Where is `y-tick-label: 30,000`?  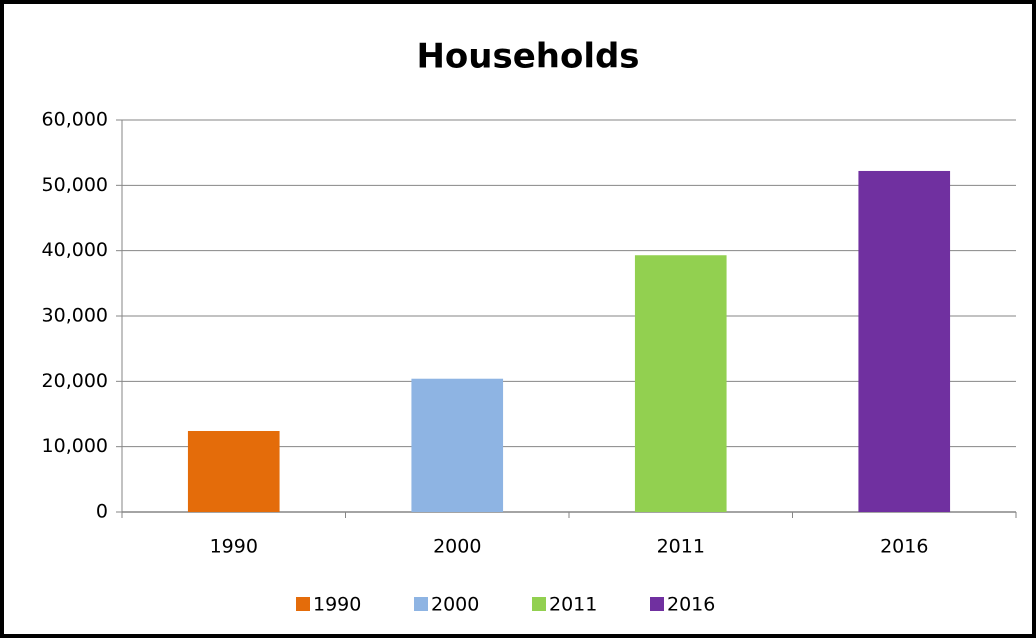 y-tick-label: 30,000 is located at coordinates (75, 316).